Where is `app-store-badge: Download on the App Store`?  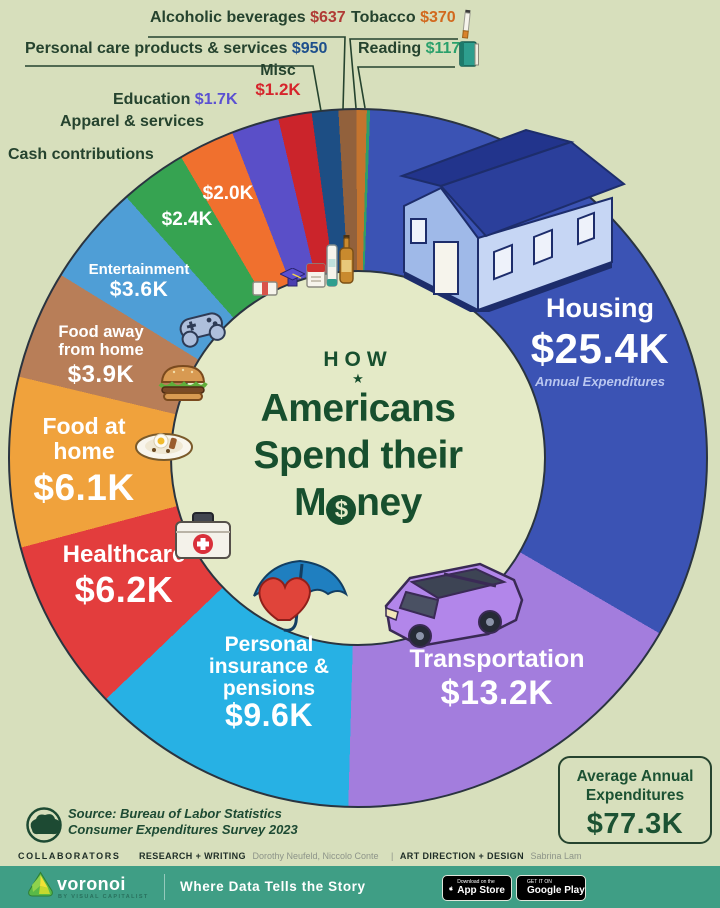
app-store-badge: Download on the App Store is located at coordinates (477, 888).